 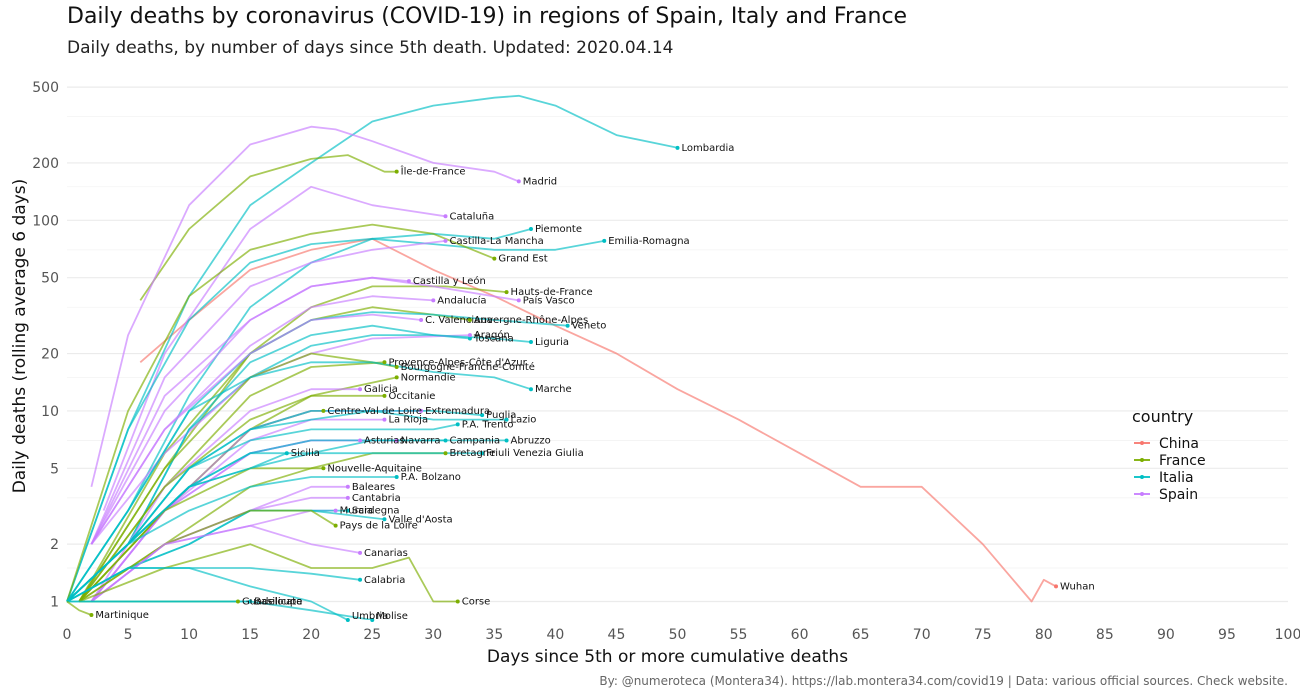 I want to click on series-label: Pays de la Loire, so click(x=379, y=526).